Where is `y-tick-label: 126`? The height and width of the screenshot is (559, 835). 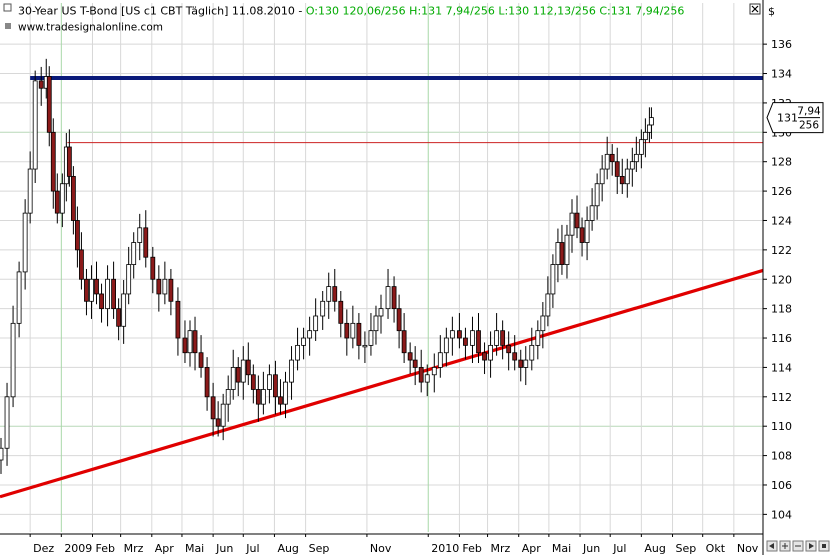 y-tick-label: 126 is located at coordinates (781, 191).